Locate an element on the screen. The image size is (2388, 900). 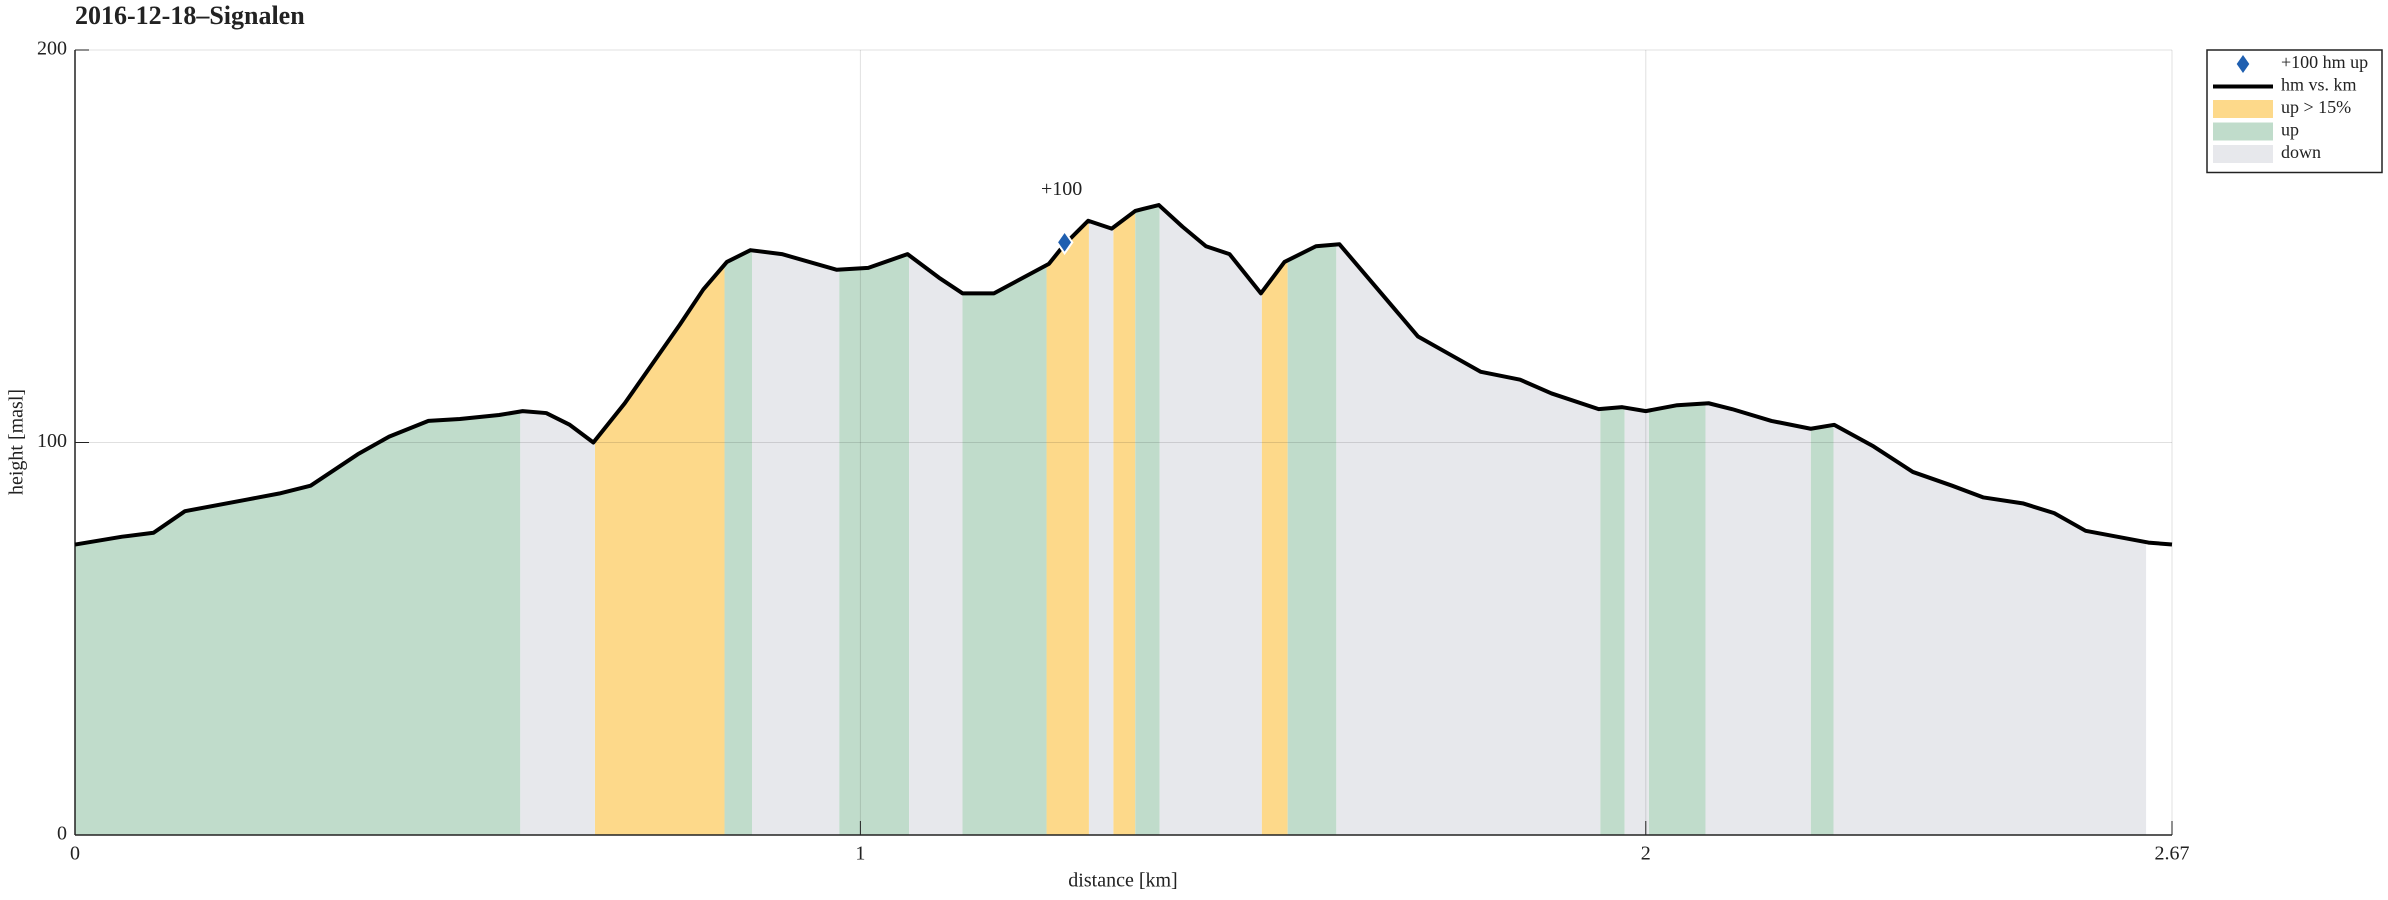
legend-label: up is located at coordinates (2290, 130).